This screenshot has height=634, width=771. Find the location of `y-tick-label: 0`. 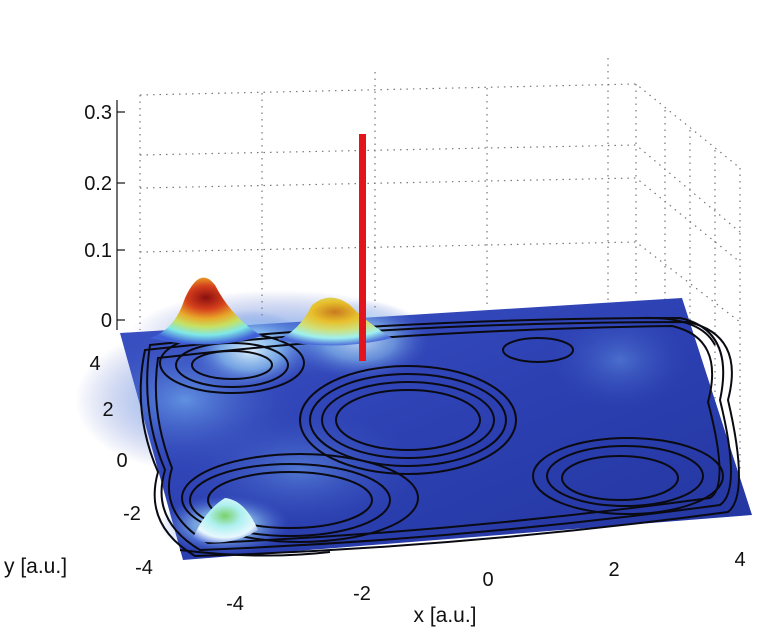

y-tick-label: 0 is located at coordinates (121, 461).